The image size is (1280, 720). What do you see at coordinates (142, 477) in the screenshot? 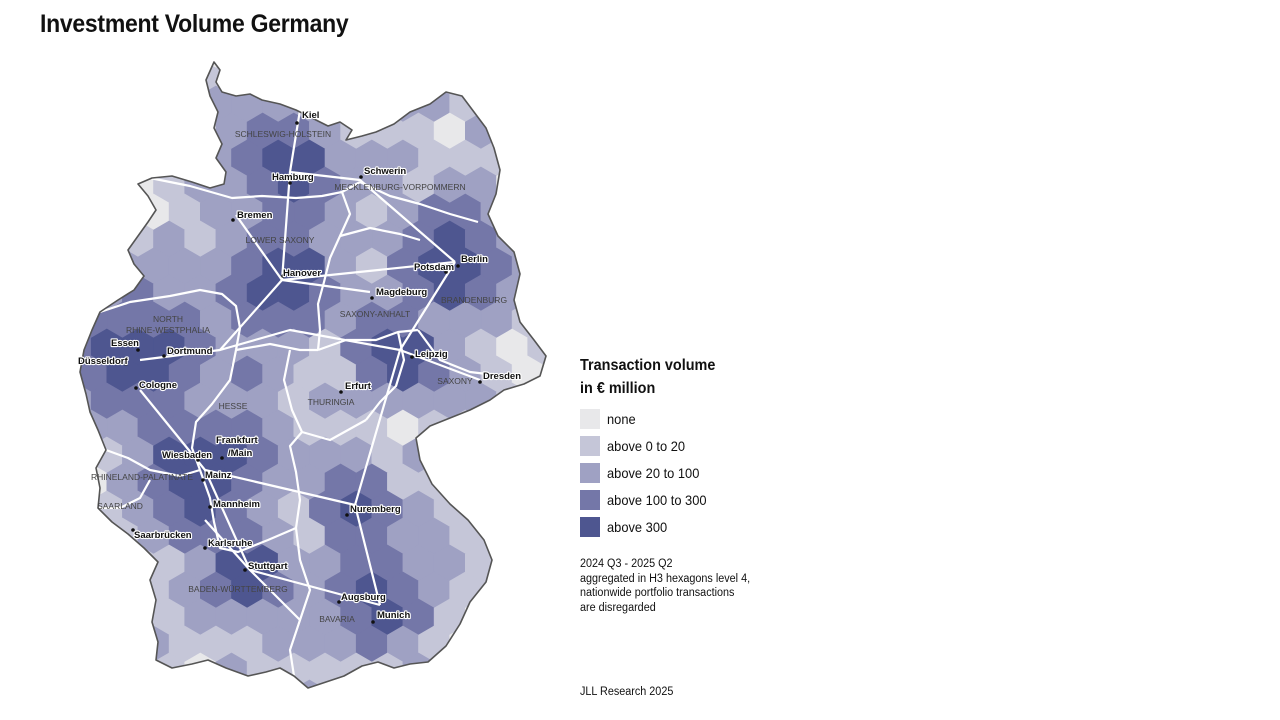
I see `region-label-rp: RHINELAND-PALATINATE` at bounding box center [142, 477].